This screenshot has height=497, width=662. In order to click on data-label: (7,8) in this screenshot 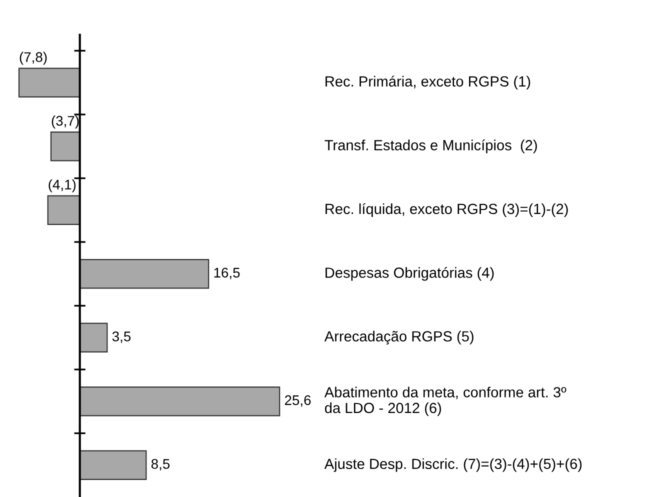, I will do `click(33, 58)`.